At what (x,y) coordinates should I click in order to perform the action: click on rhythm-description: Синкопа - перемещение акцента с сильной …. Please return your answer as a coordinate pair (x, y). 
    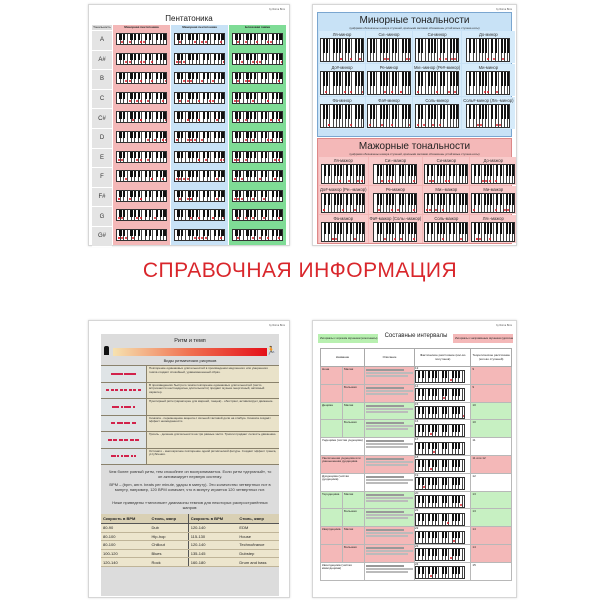
    Looking at the image, I should click on (213, 423).